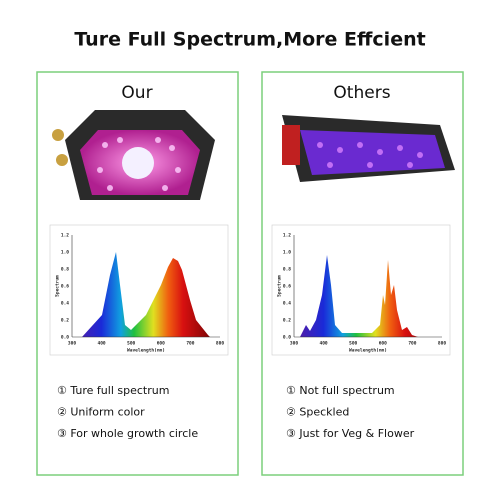 The width and height of the screenshot is (500, 500). Describe the element at coordinates (113, 390) in the screenshot. I see `feature-point: ① Ture full spectrum` at that location.